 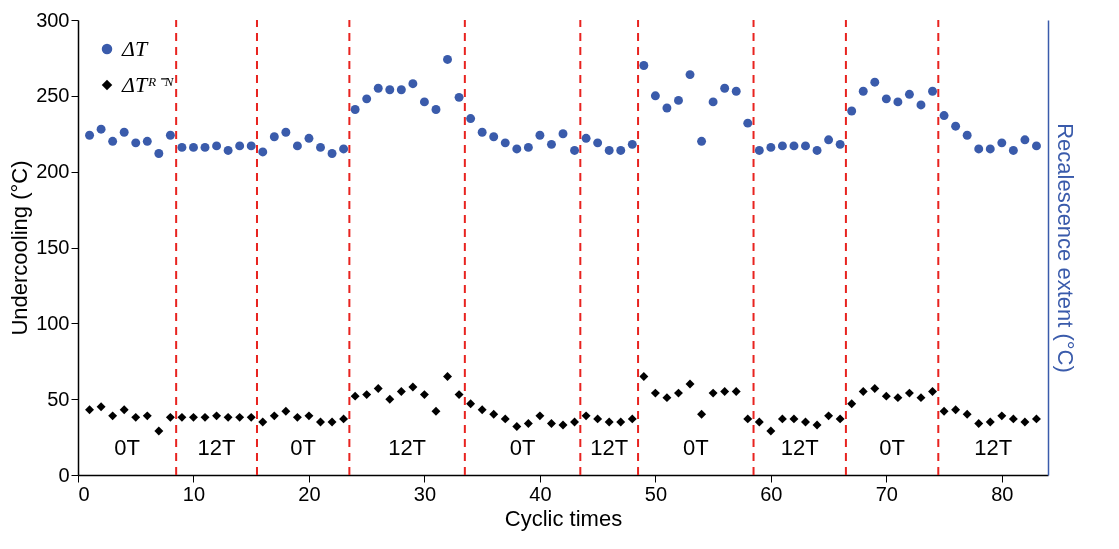 I want to click on y-tick-label: 250, so click(x=53, y=95).